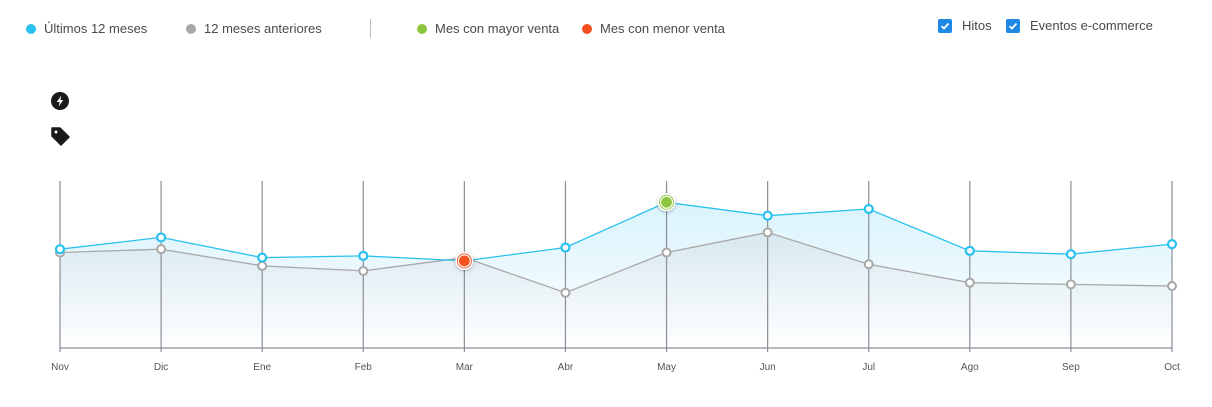  I want to click on legend-item-worst-month: Mes con menor venta, so click(653, 28).